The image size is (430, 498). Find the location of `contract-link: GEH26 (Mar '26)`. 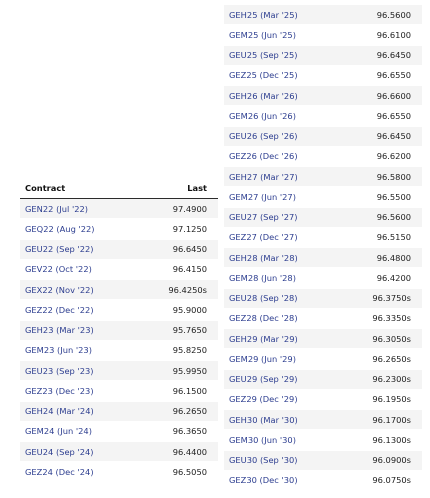

contract-link: GEH26 (Mar '26) is located at coordinates (263, 95).